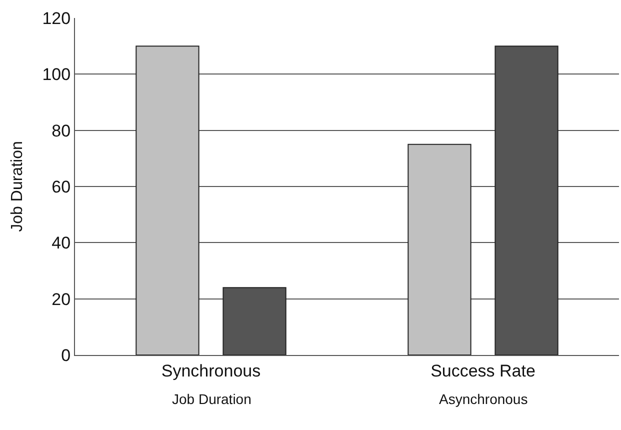  What do you see at coordinates (483, 399) in the screenshot?
I see `text: Asynchronous` at bounding box center [483, 399].